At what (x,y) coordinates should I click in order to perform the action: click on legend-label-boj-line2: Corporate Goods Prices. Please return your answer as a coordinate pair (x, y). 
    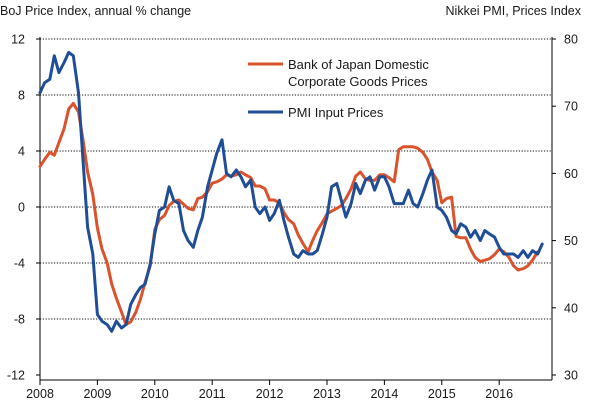
    Looking at the image, I should click on (358, 81).